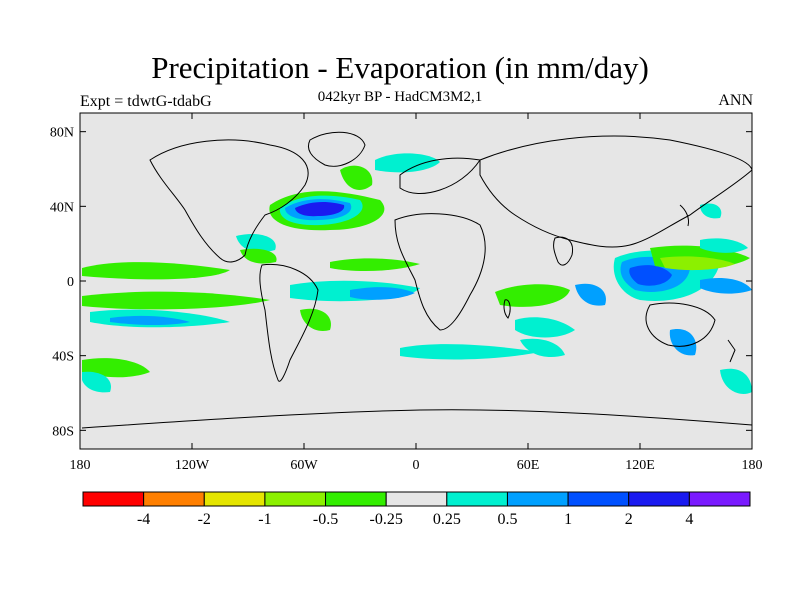 The image size is (800, 600). Describe the element at coordinates (264, 519) in the screenshot. I see `colorbar-label: -1` at that location.